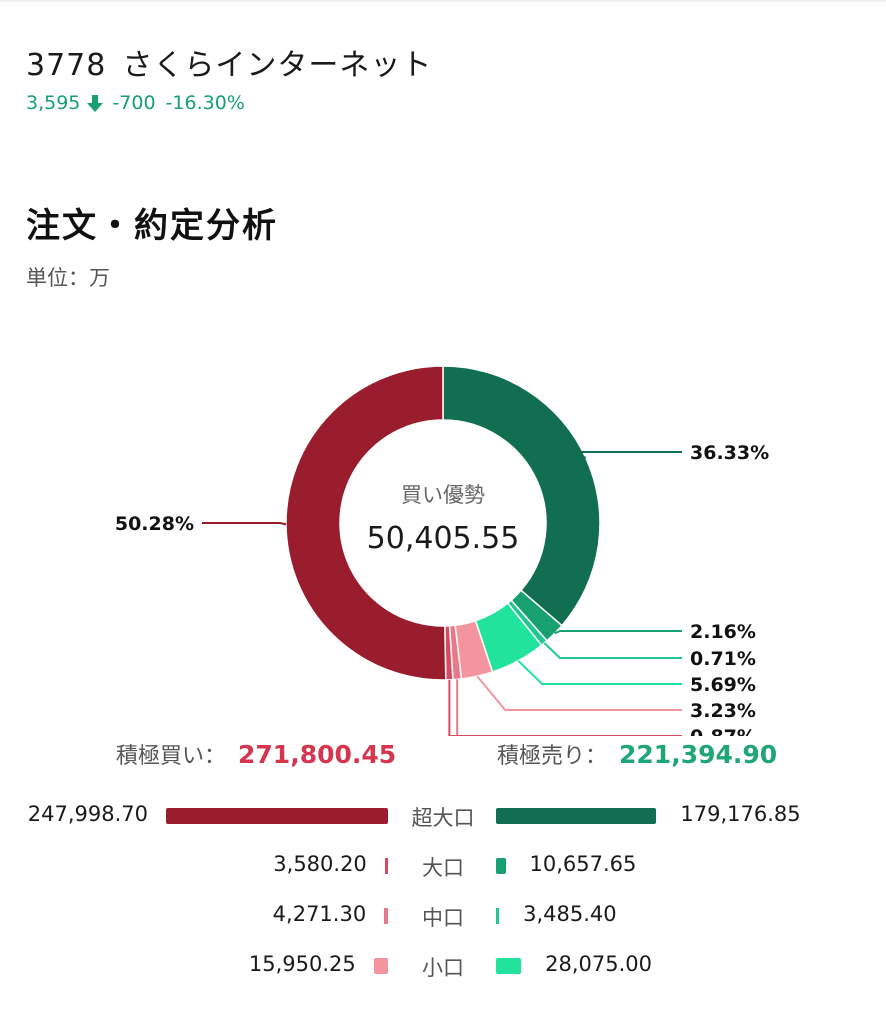  What do you see at coordinates (320, 864) in the screenshot?
I see `buy-value: 3,580.20` at bounding box center [320, 864].